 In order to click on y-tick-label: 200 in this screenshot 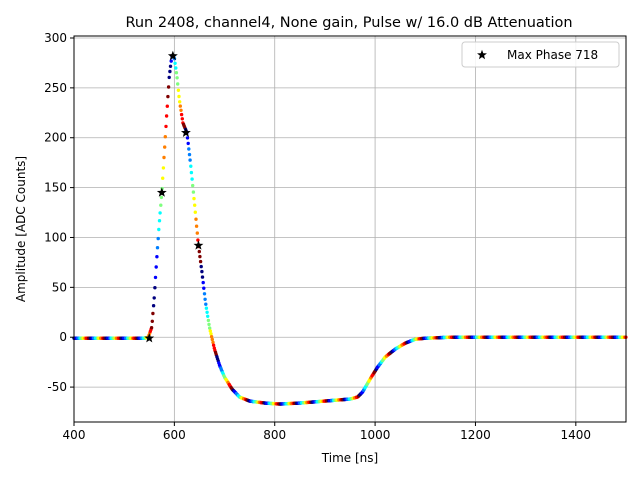, I will do `click(55, 138)`.